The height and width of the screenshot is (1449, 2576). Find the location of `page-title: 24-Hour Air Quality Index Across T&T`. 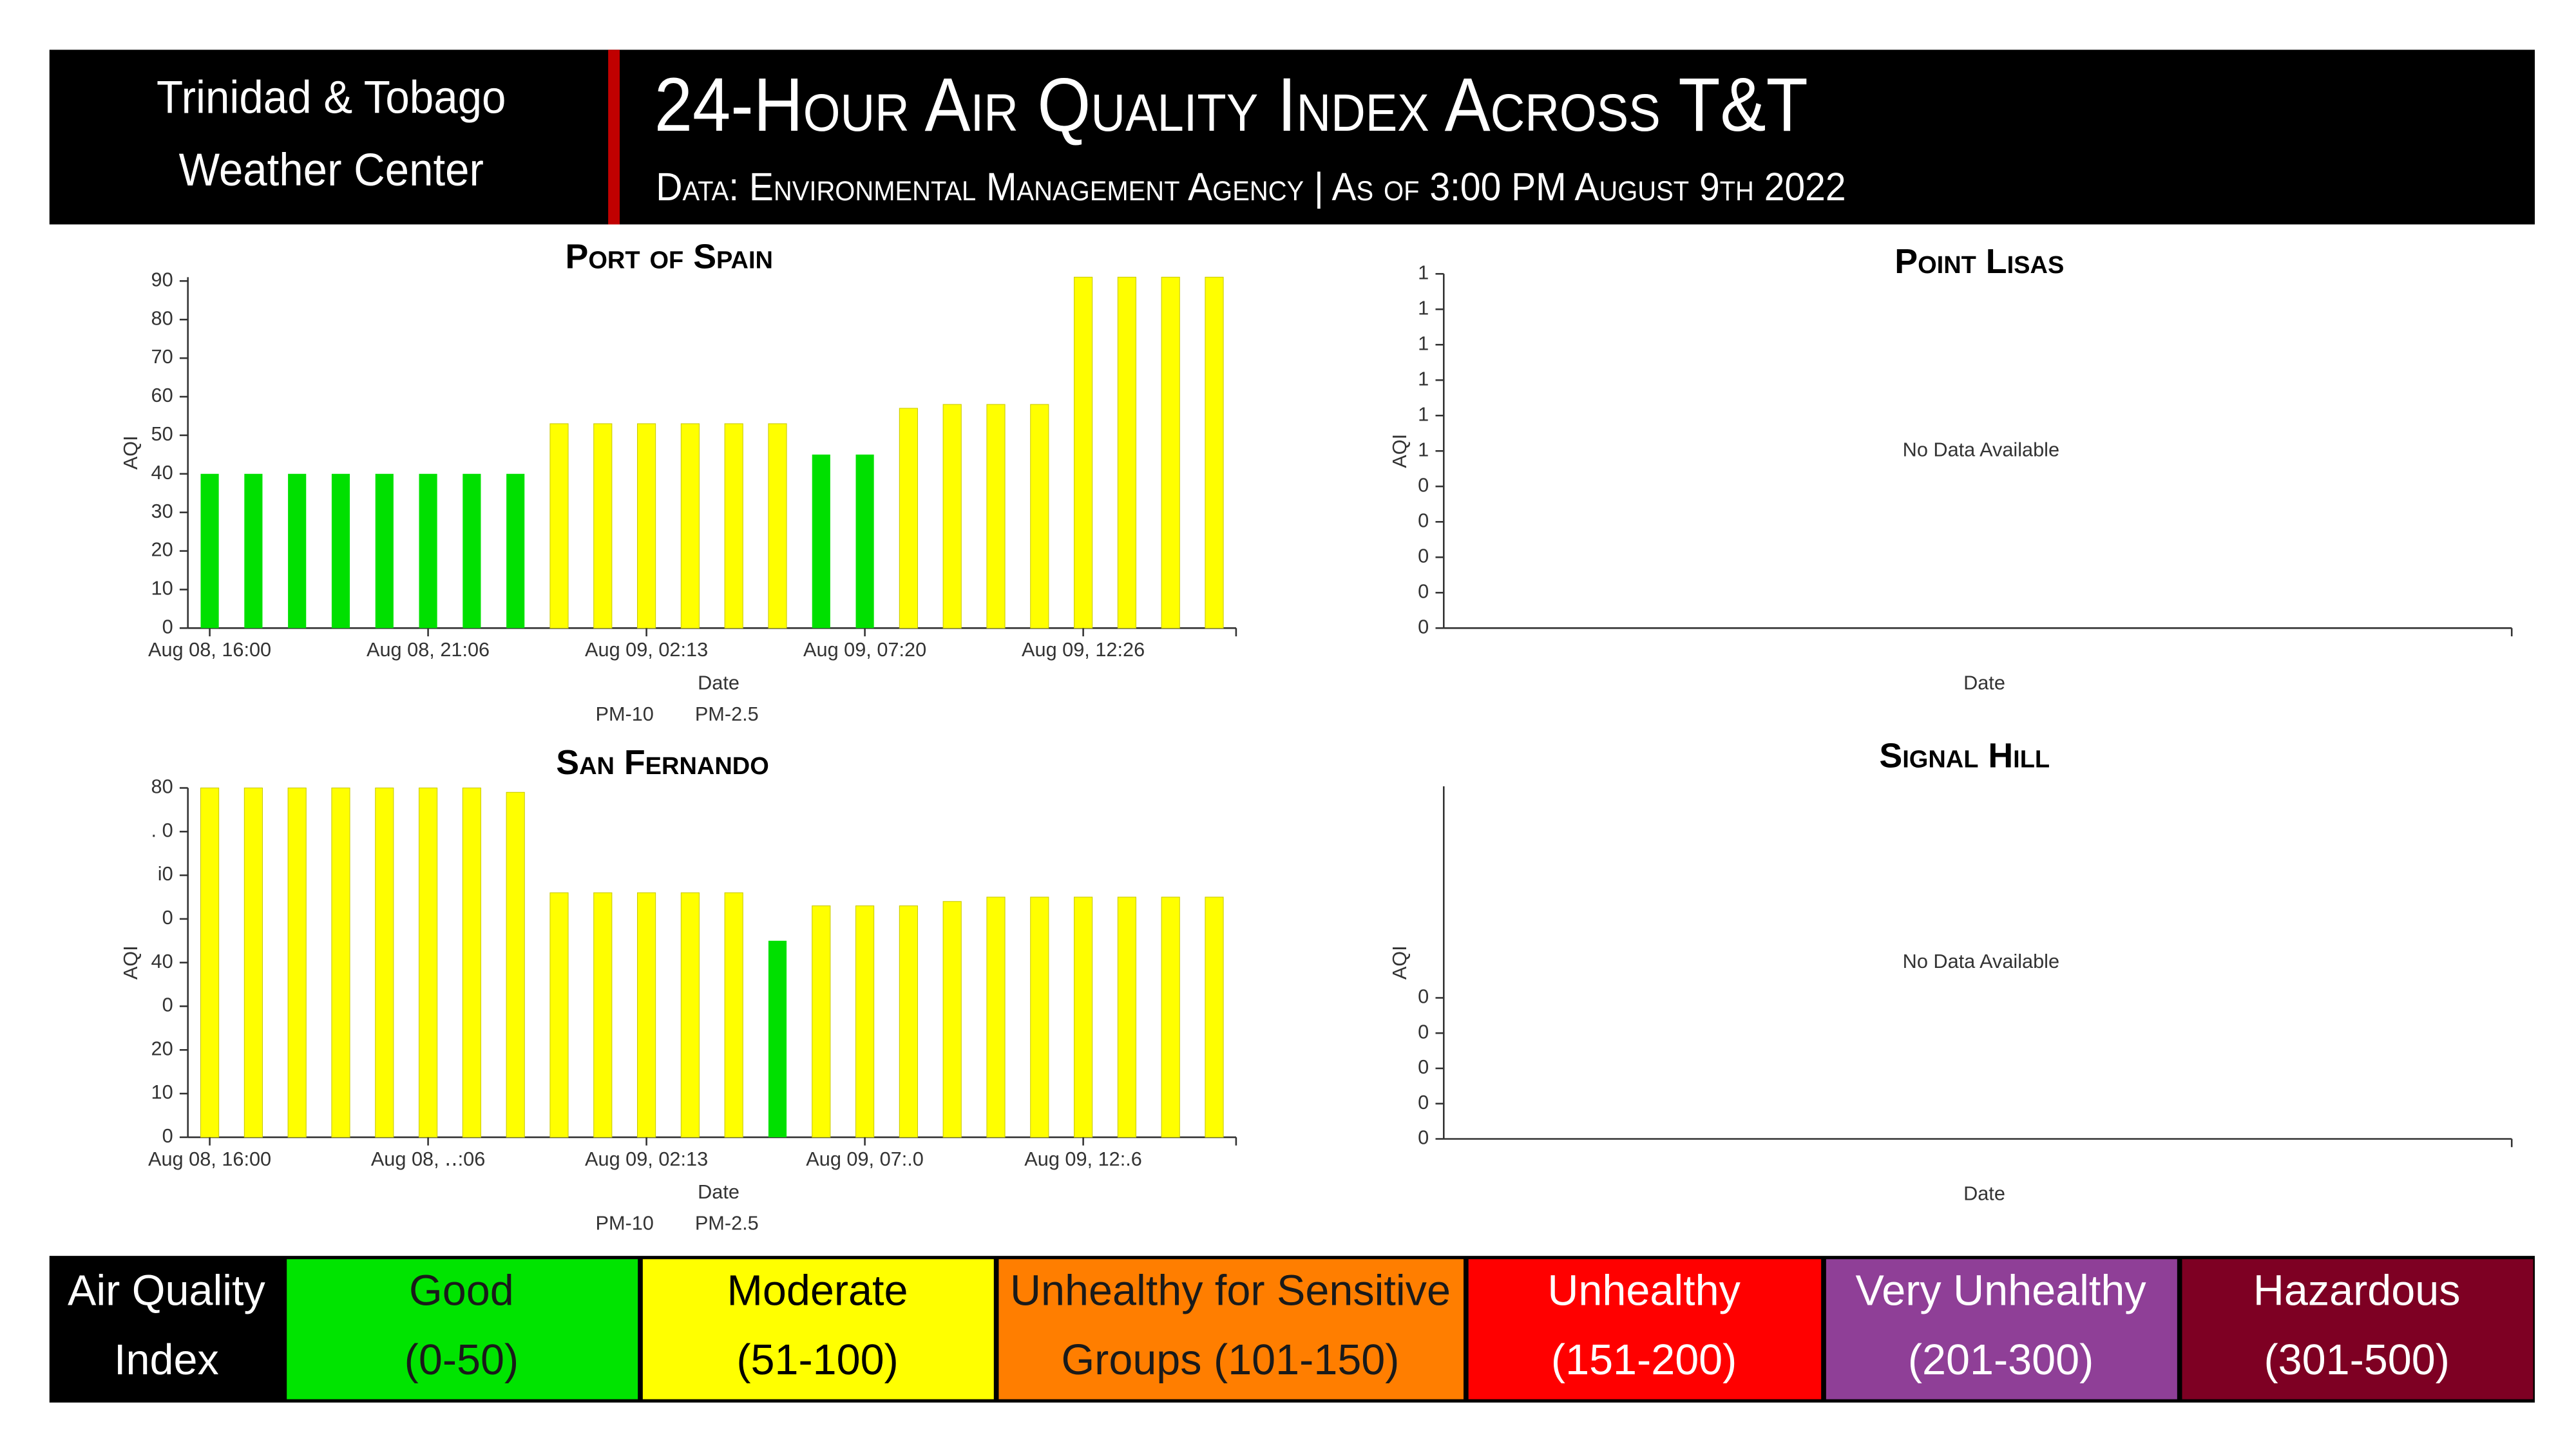

page-title: 24-Hour Air Quality Index Across T&T is located at coordinates (1231, 104).